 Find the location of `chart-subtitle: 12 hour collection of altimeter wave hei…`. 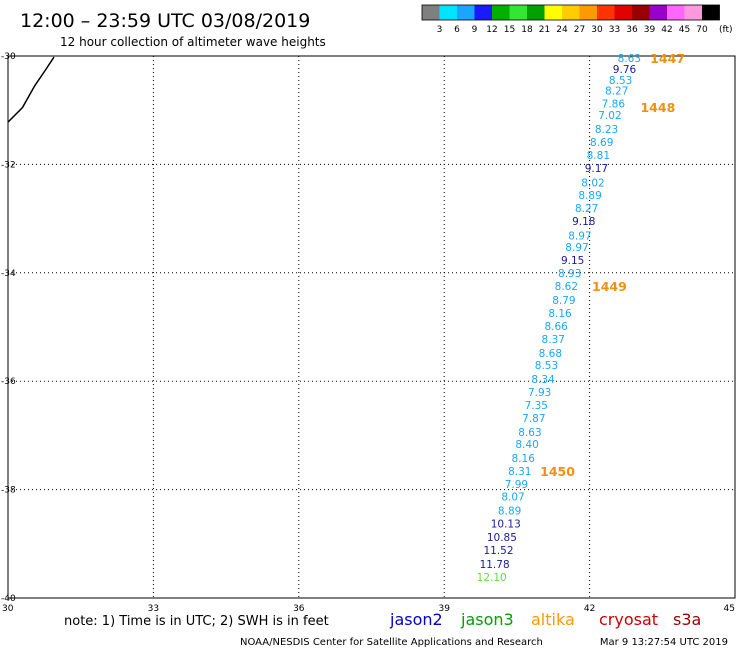

chart-subtitle: 12 hour collection of altimeter wave hei… is located at coordinates (193, 42).